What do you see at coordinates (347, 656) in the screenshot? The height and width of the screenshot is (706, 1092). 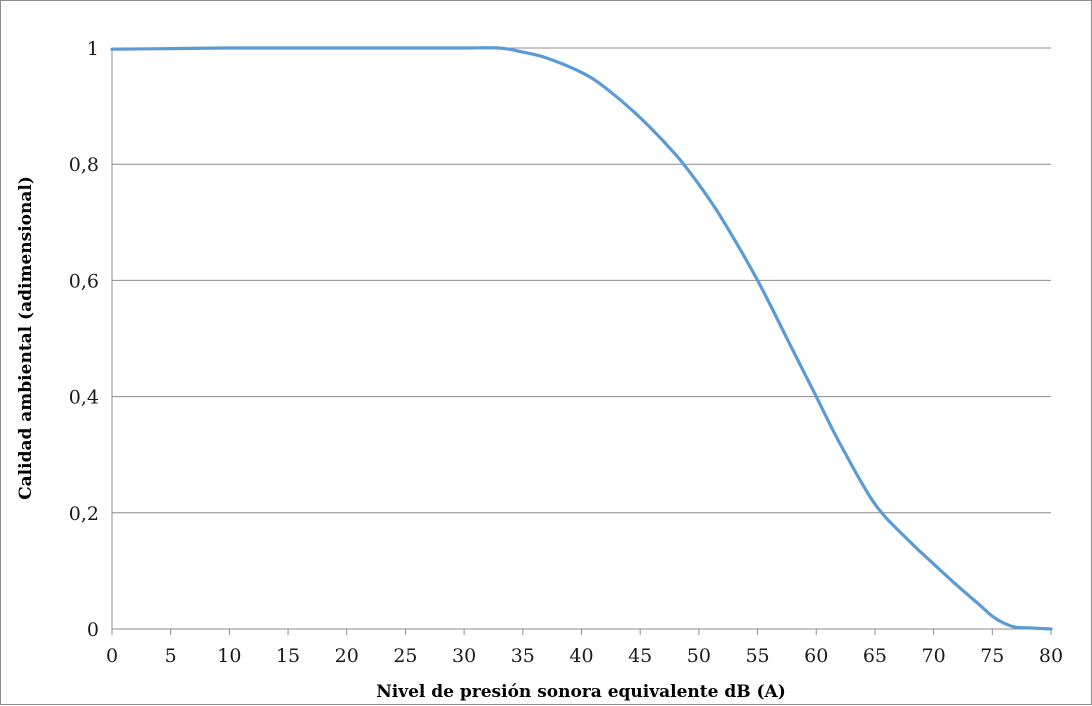 I see `x-tick-label: 20` at bounding box center [347, 656].